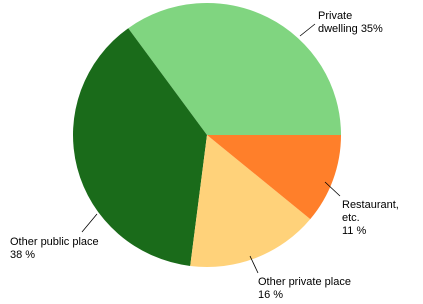  I want to click on category-label: Other public place, so click(54, 242).